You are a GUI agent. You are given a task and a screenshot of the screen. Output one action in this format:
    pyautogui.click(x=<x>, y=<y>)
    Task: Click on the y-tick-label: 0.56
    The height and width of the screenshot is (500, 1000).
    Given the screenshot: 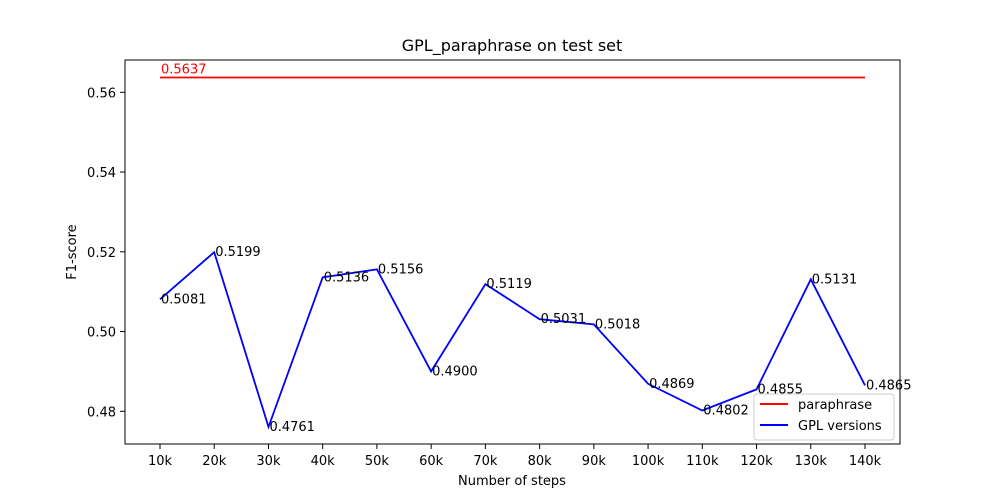 What is the action you would take?
    pyautogui.click(x=101, y=93)
    